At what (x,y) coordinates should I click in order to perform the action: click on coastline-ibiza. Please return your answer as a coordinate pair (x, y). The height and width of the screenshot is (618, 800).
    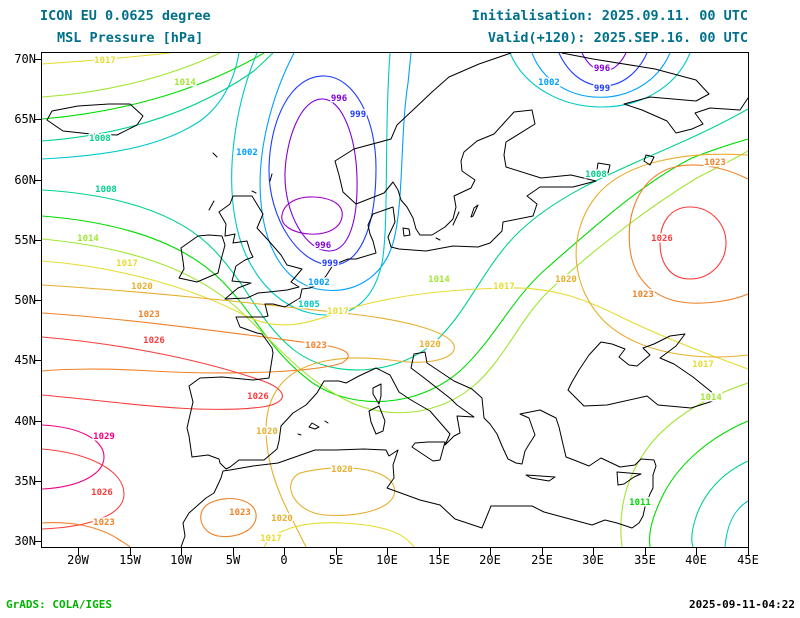
    Looking at the image, I should click on (299, 434).